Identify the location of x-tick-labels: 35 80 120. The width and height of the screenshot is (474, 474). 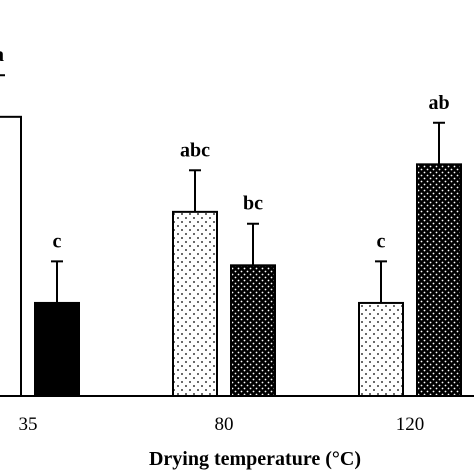
(222, 424).